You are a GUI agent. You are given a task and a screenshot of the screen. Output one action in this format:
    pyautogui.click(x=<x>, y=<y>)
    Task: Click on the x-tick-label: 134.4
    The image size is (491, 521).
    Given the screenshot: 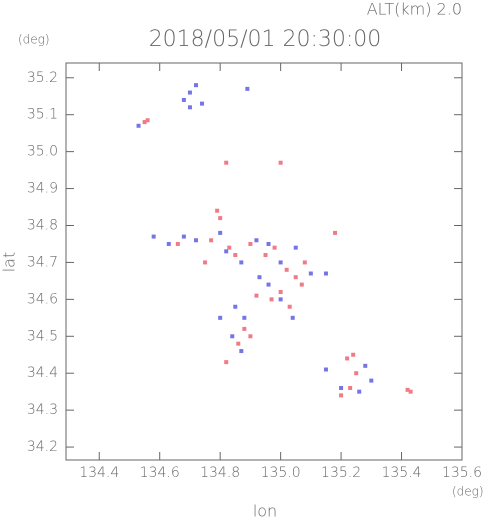 What is the action you would take?
    pyautogui.click(x=99, y=473)
    